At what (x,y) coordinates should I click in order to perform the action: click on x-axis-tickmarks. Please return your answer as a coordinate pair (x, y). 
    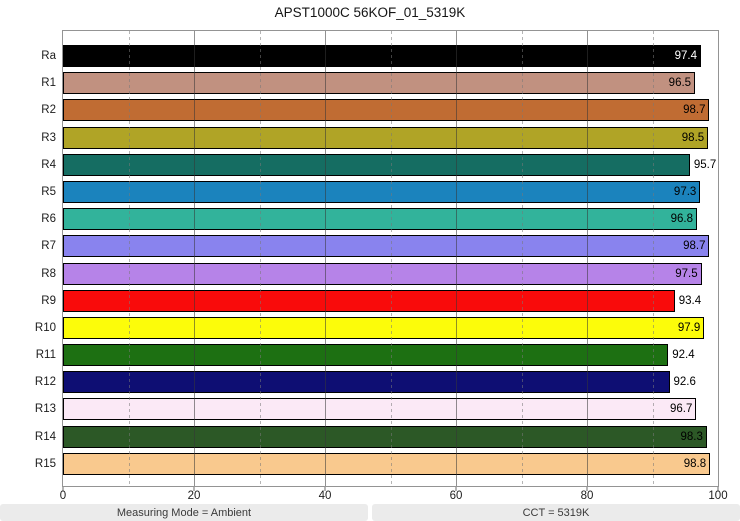
    Looking at the image, I should click on (390, 489).